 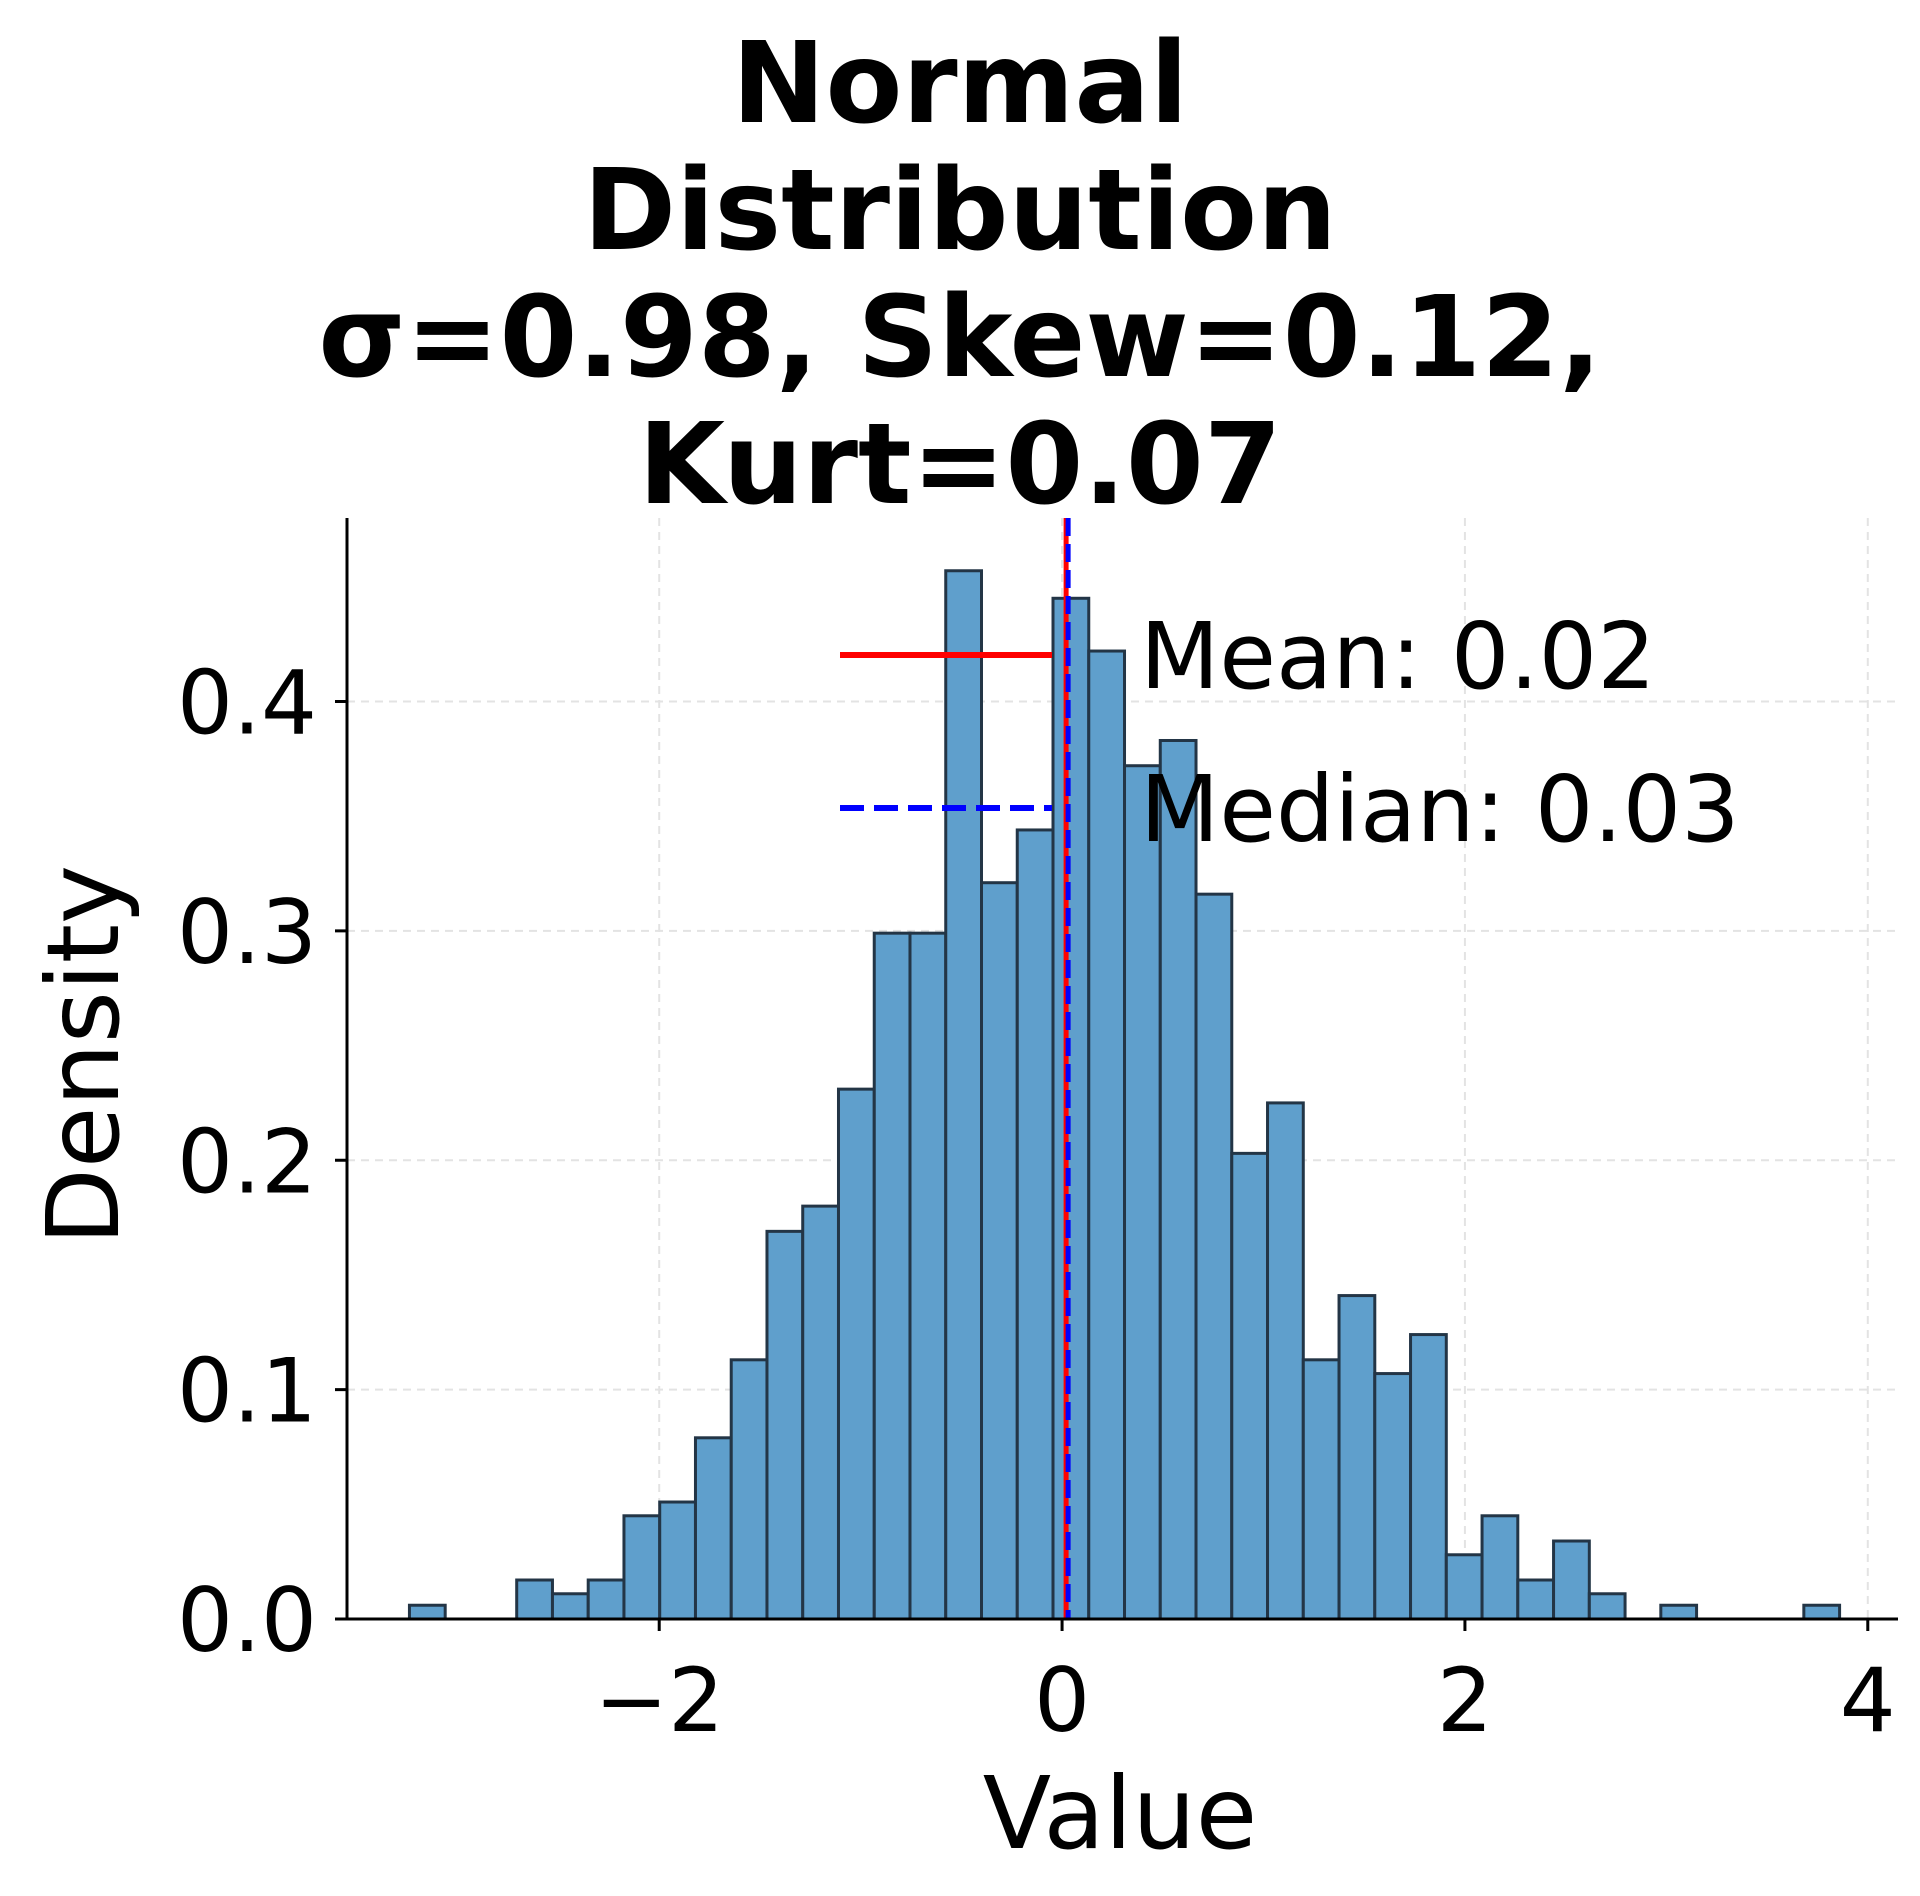 I want to click on y-tick-label-1: 0.1, so click(x=247, y=1391).